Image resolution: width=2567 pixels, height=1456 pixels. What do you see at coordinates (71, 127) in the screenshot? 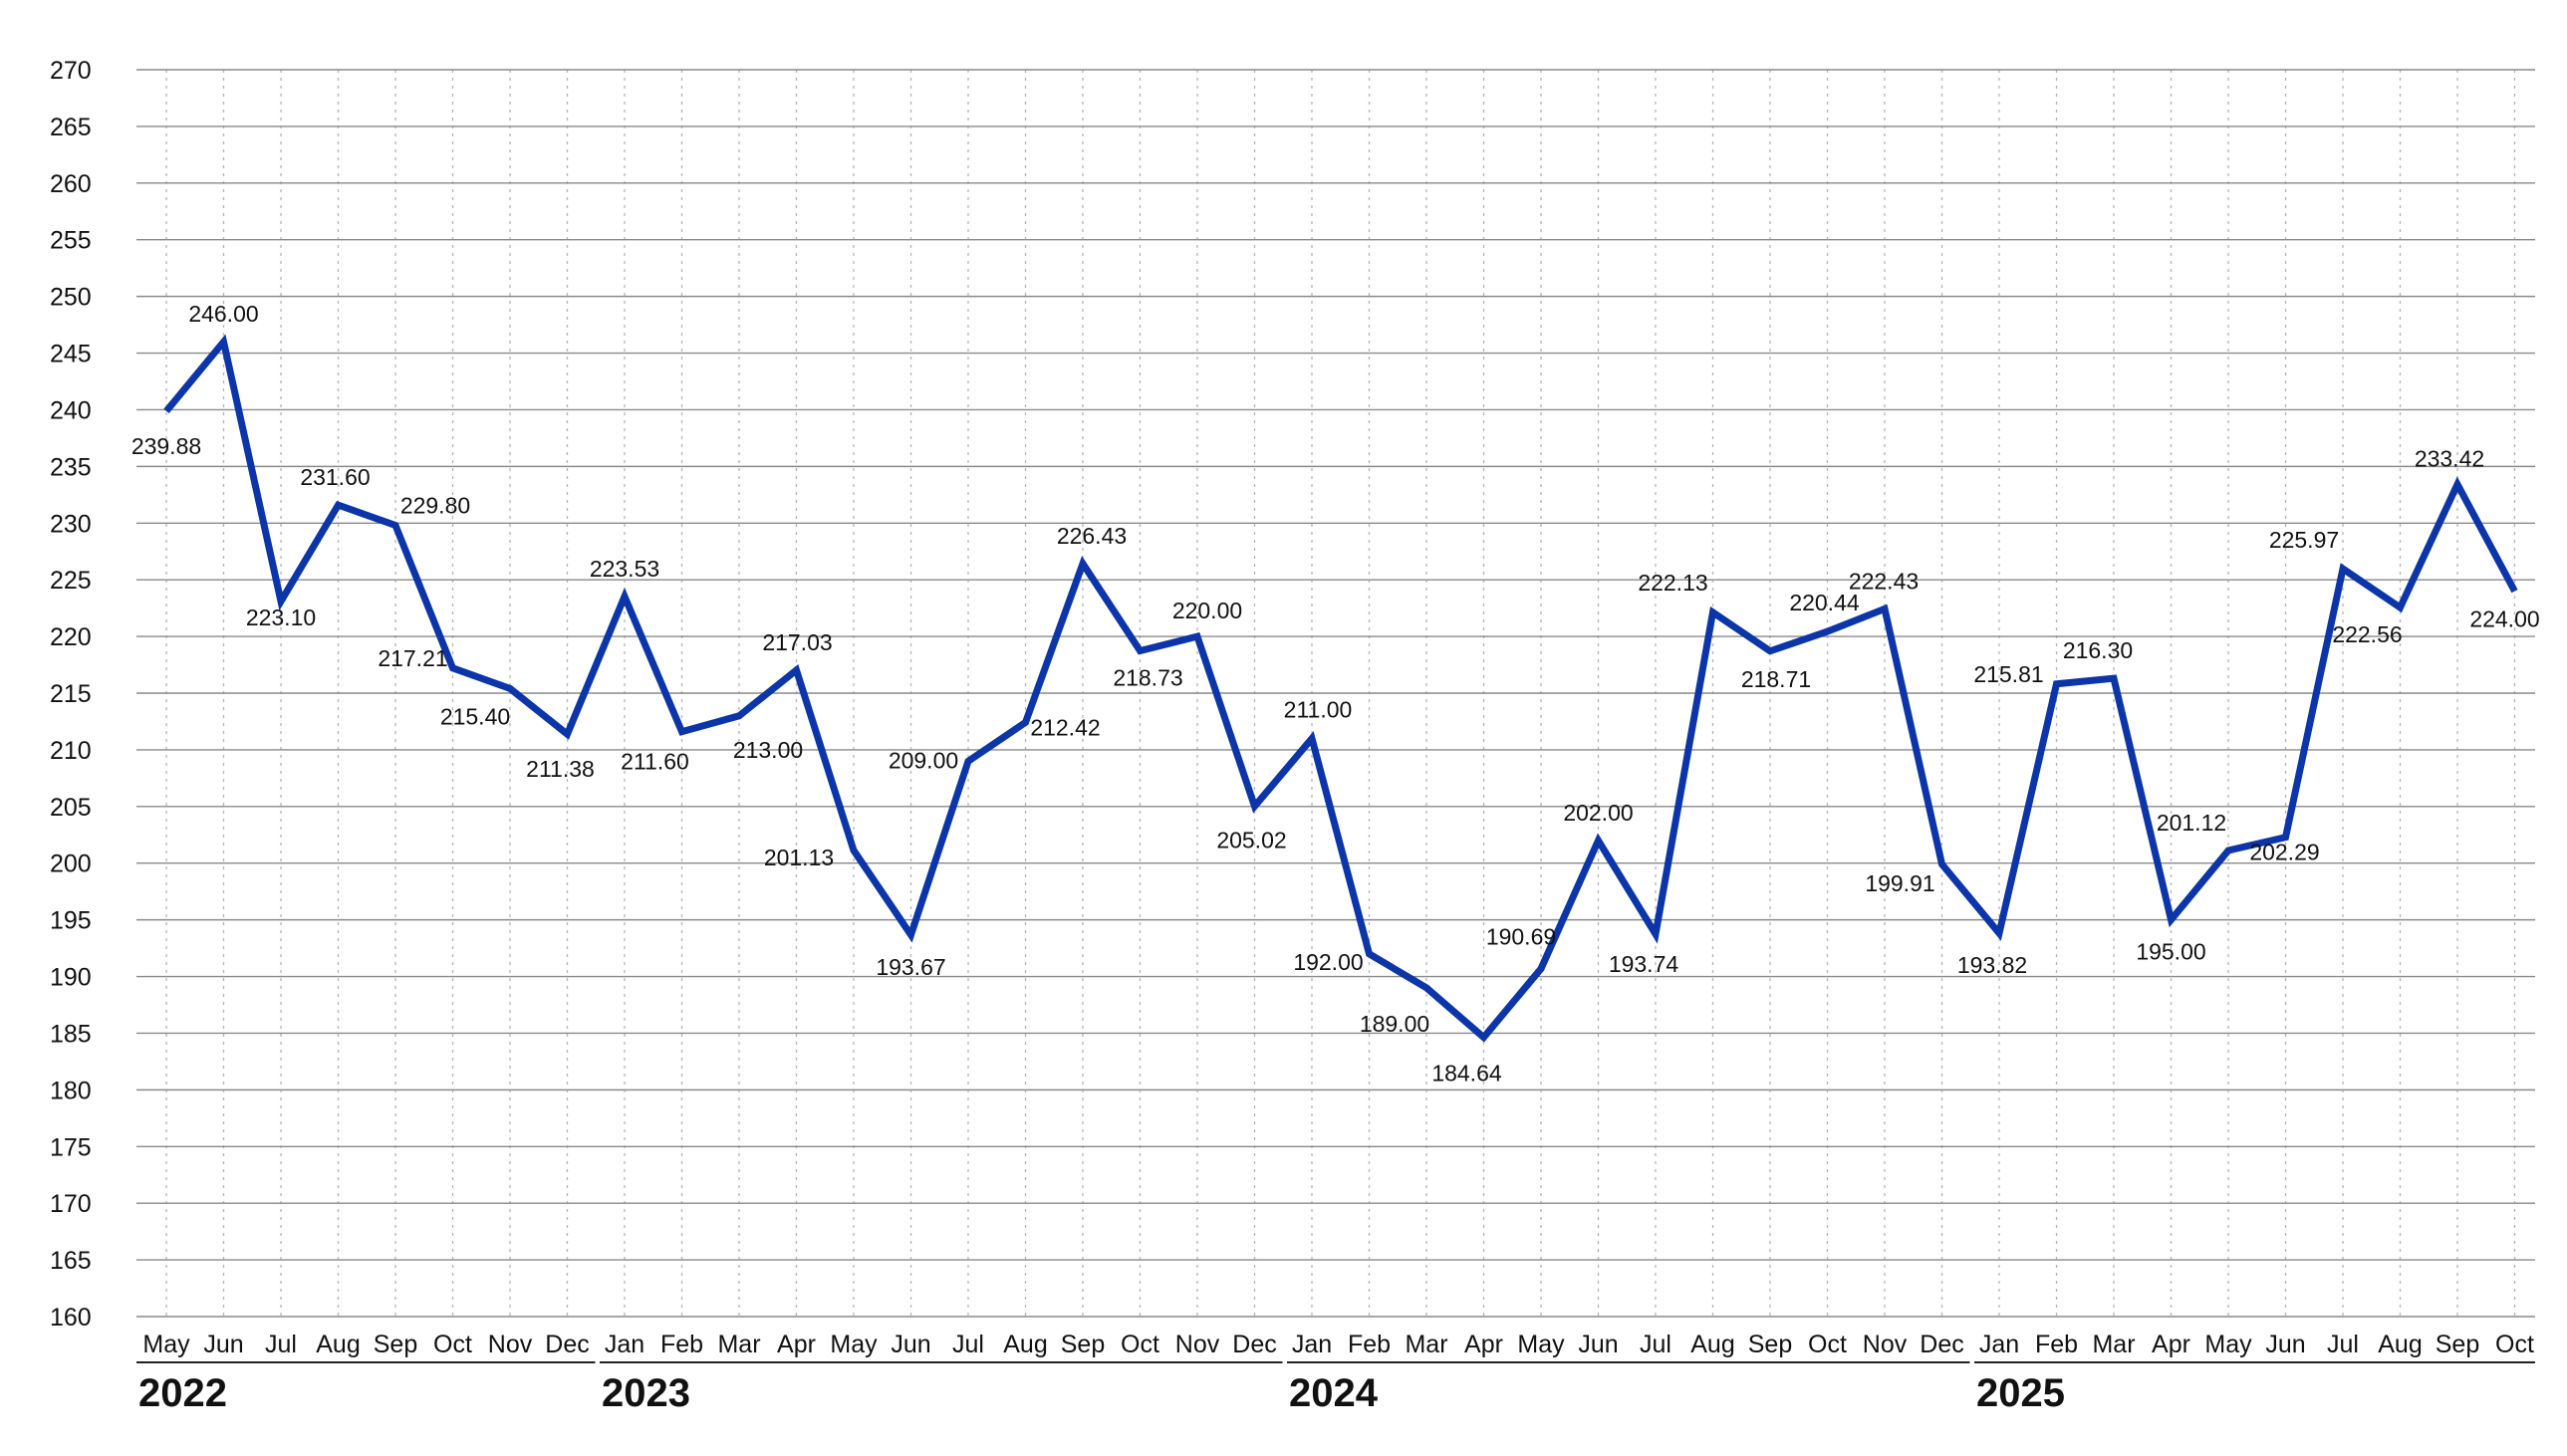
I see `y-tick-label: 265` at bounding box center [71, 127].